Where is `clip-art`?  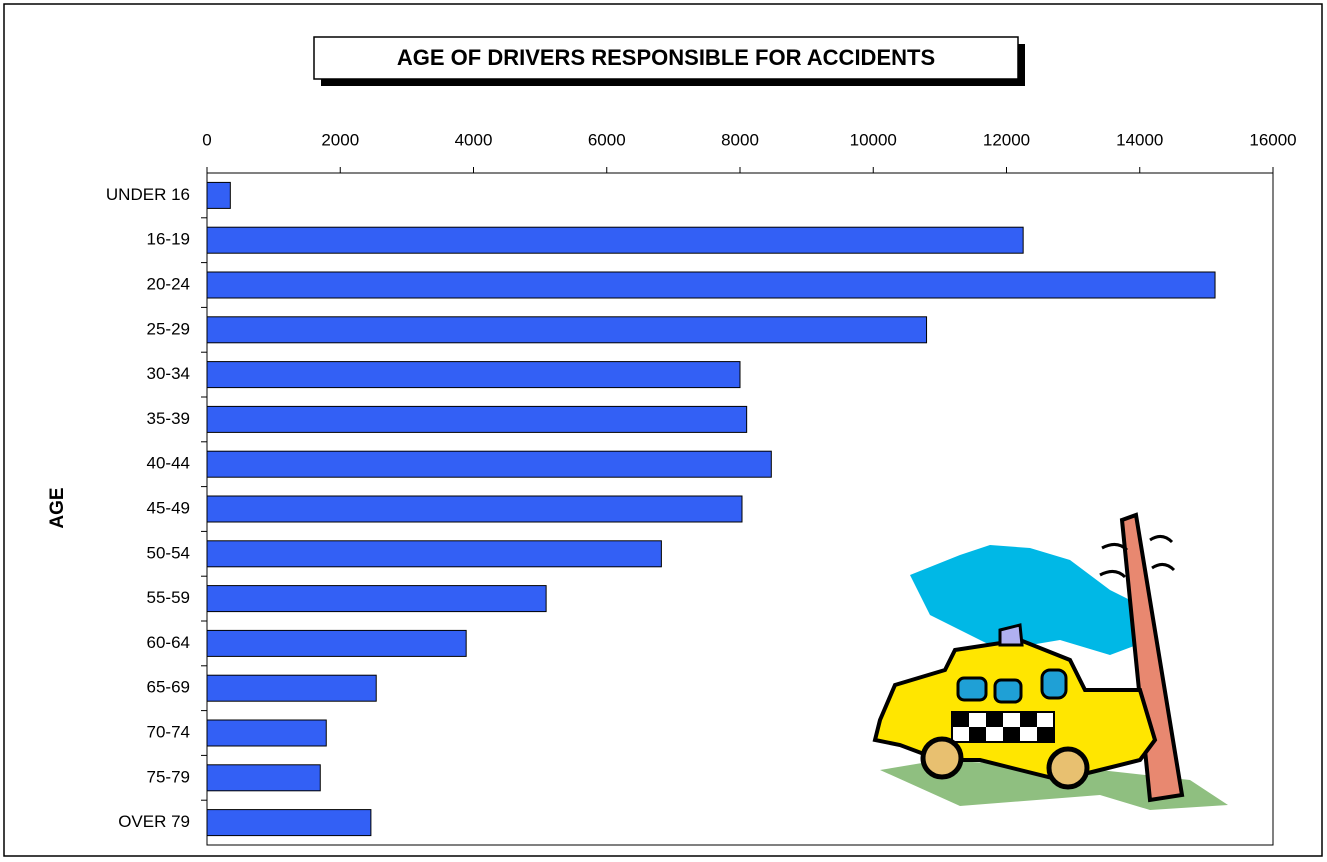 clip-art is located at coordinates (1050, 661).